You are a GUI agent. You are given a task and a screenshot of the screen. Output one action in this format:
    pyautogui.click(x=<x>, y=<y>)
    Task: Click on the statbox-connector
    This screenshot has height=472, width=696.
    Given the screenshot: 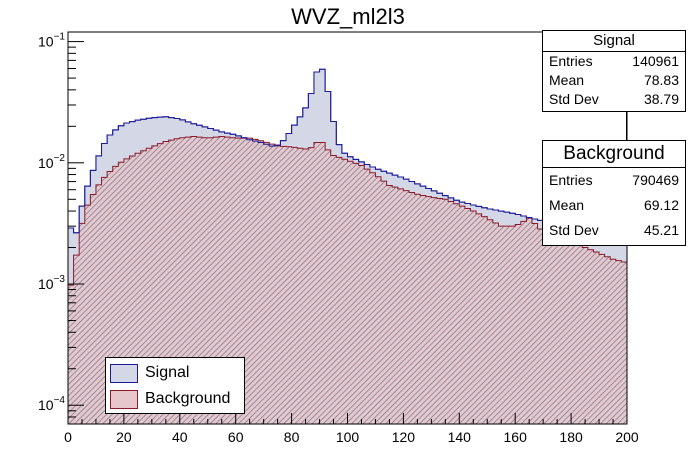 What is the action you would take?
    pyautogui.click(x=626, y=126)
    